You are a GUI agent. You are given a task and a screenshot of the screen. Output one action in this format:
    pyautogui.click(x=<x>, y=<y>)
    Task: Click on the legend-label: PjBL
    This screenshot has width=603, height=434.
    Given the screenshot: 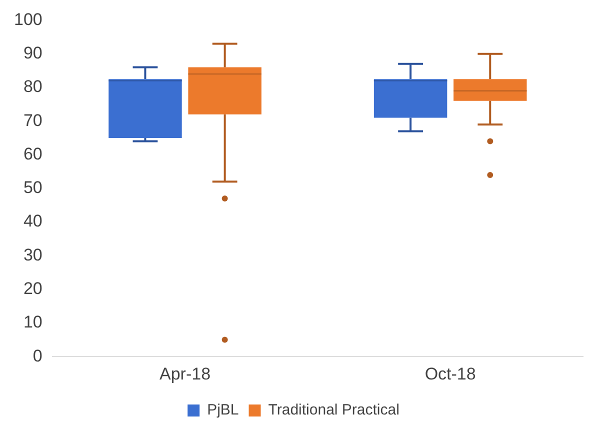 What is the action you would take?
    pyautogui.click(x=223, y=410)
    